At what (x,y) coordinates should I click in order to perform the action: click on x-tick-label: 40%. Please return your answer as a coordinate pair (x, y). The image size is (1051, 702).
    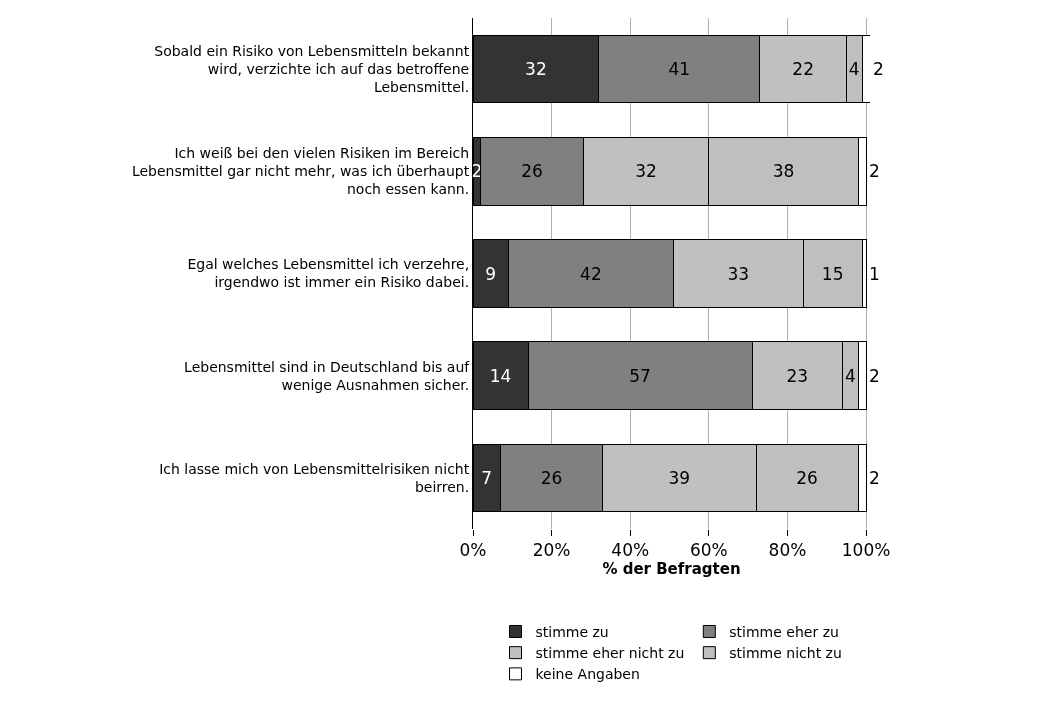
    Looking at the image, I should click on (630, 550).